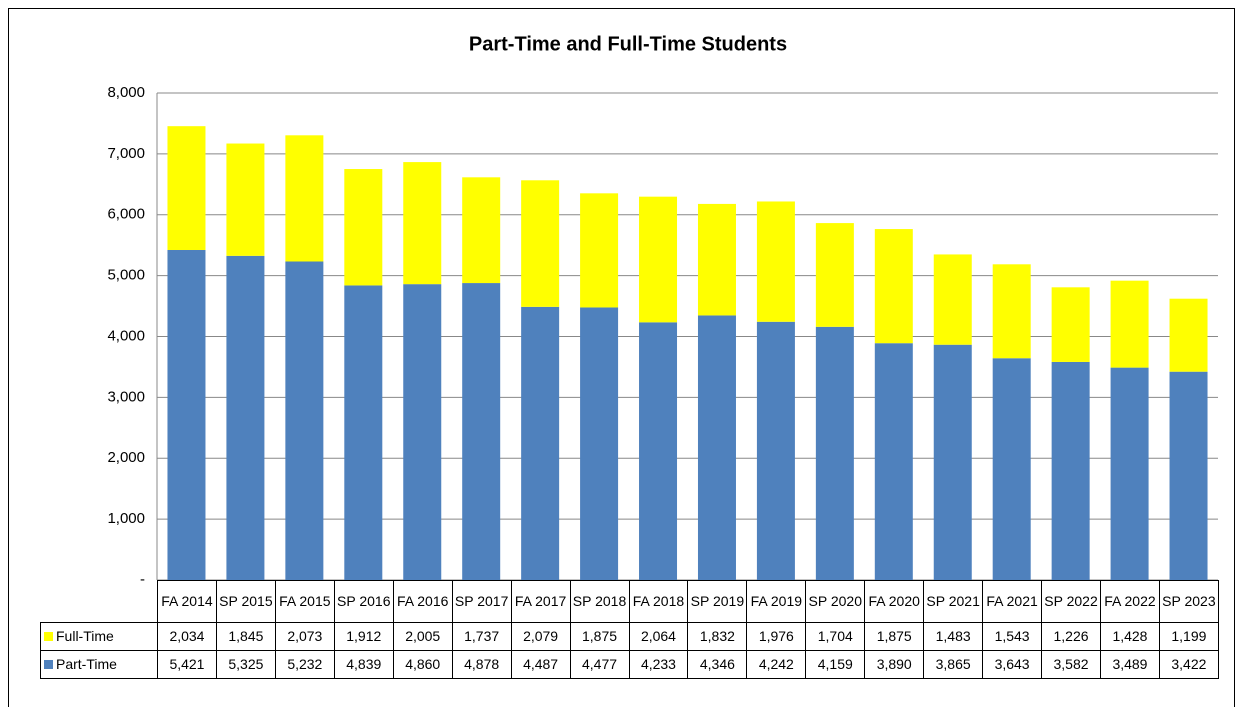 The height and width of the screenshot is (707, 1244). What do you see at coordinates (1012, 636) in the screenshot?
I see `value-label: 1,543` at bounding box center [1012, 636].